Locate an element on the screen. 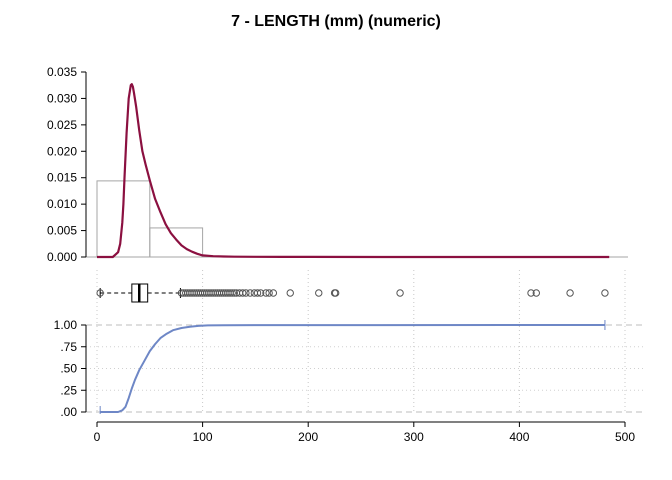  histogram-y-tick-label: 0.035 is located at coordinates (62, 72).